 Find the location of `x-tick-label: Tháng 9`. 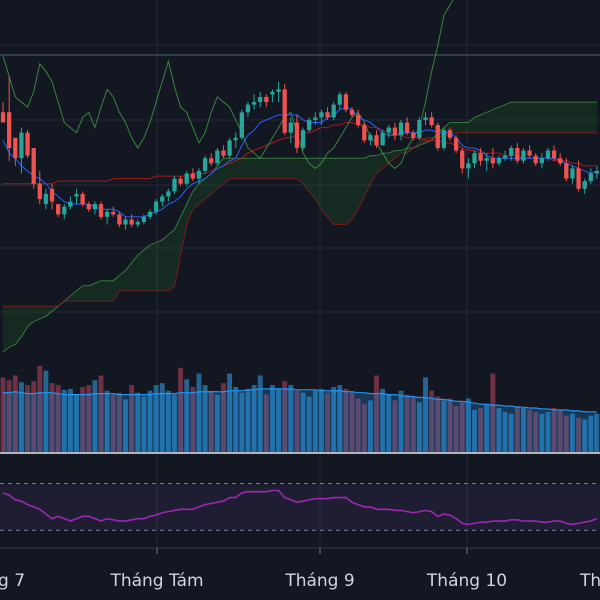

x-tick-label: Tháng 9 is located at coordinates (319, 581).